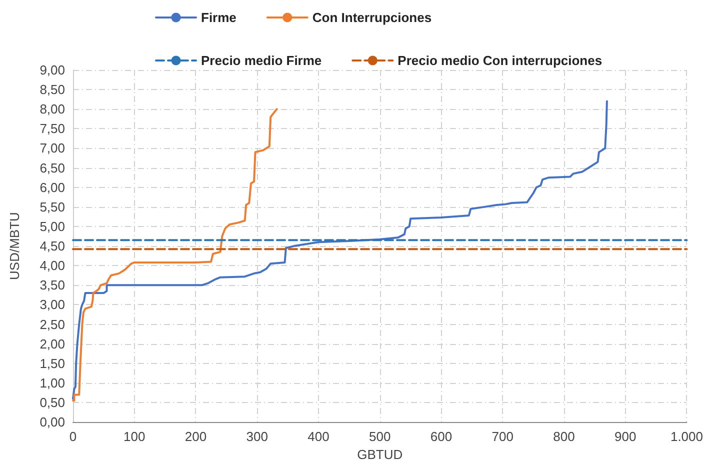 This screenshot has width=706, height=466. I want to click on x-tick-label: 700, so click(503, 436).